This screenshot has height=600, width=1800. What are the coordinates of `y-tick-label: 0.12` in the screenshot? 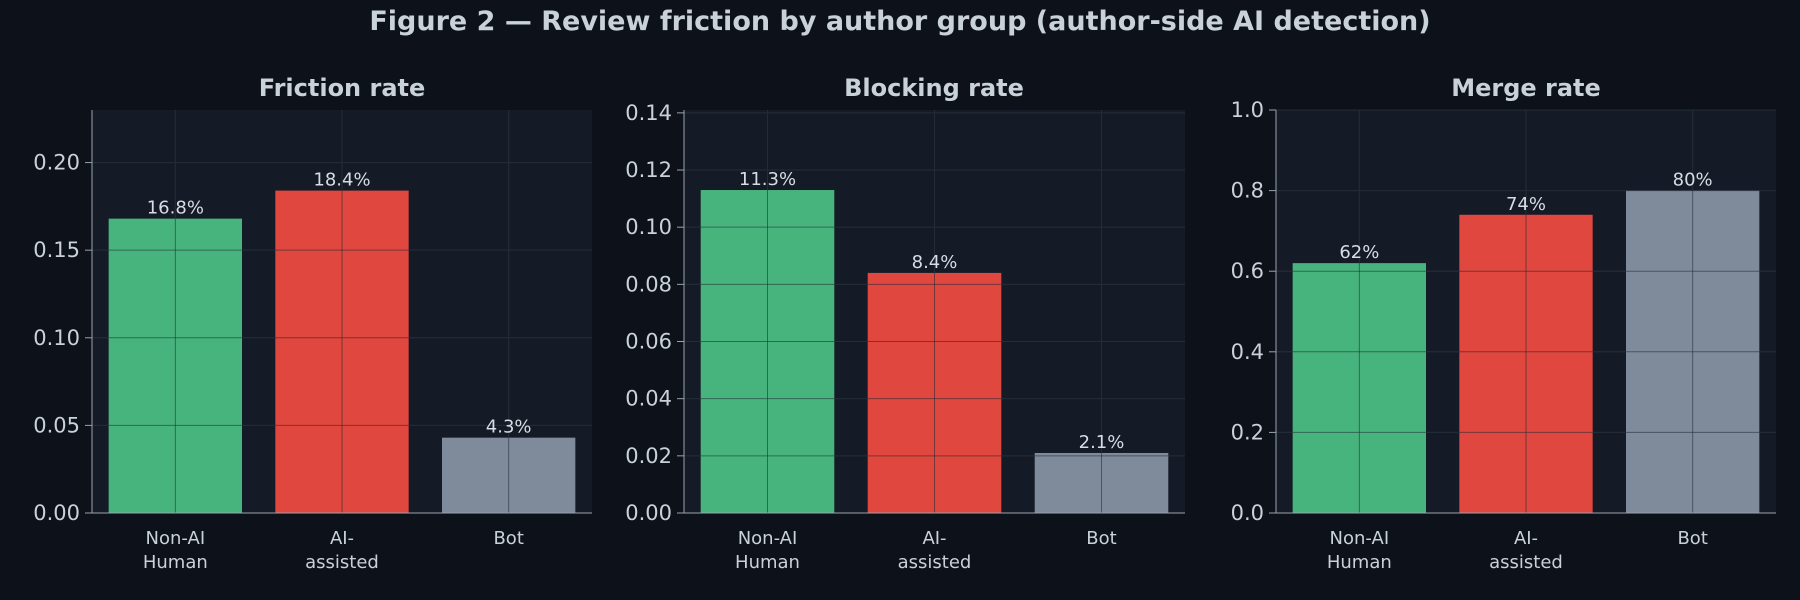 It's located at (648, 170).